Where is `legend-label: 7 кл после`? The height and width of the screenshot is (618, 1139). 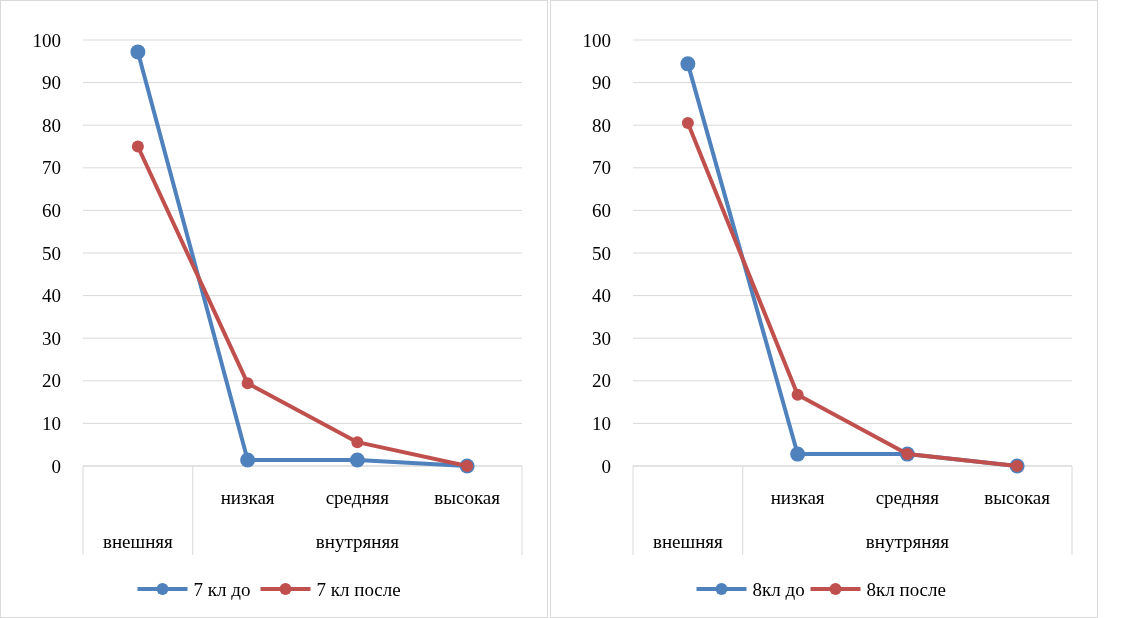
legend-label: 7 кл после is located at coordinates (358, 589).